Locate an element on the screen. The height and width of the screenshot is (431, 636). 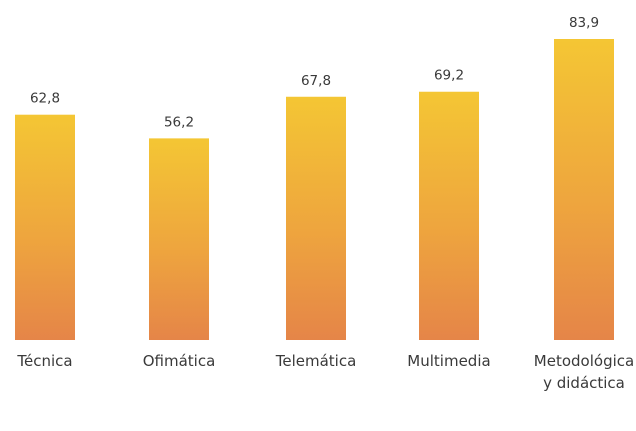
category-label-3-line-0: Multimedia is located at coordinates (448, 361).